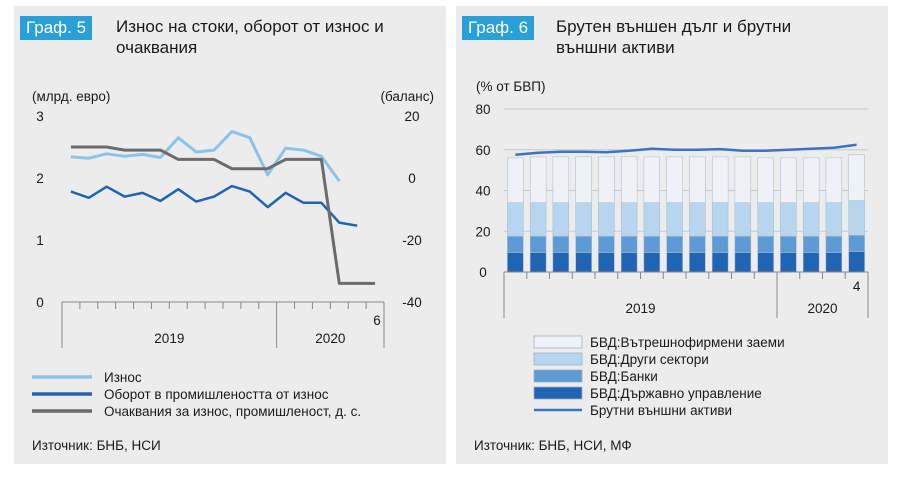  What do you see at coordinates (40, 302) in the screenshot?
I see `y-tick-left: 0` at bounding box center [40, 302].